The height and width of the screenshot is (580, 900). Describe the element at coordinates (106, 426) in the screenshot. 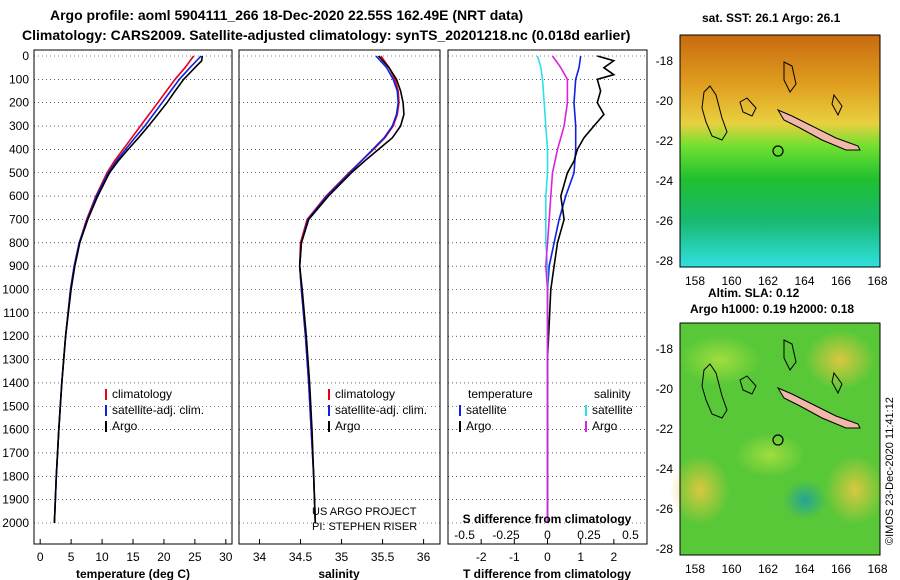

I see `legend-argo-swatch` at that location.